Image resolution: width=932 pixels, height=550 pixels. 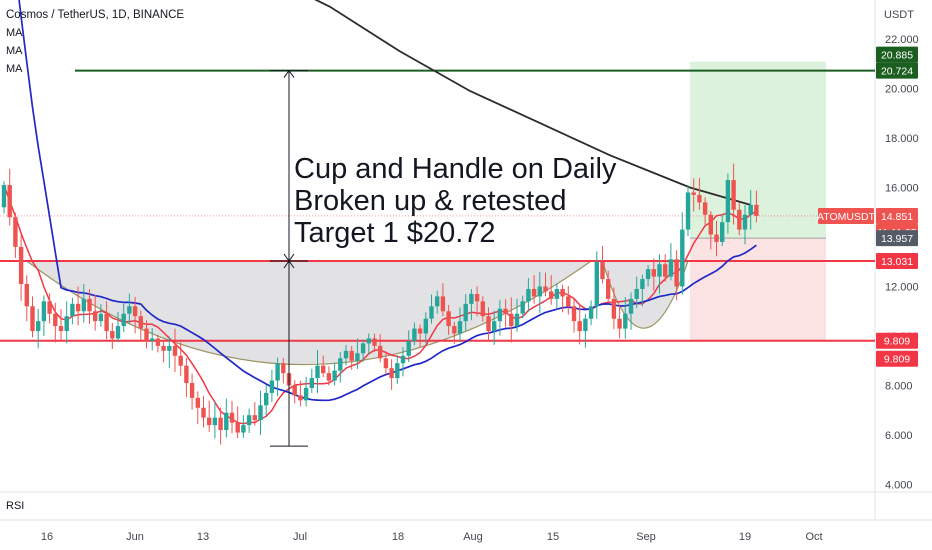 I want to click on price-badge-last: 14.851 ATOMUSDT, so click(x=867, y=215).